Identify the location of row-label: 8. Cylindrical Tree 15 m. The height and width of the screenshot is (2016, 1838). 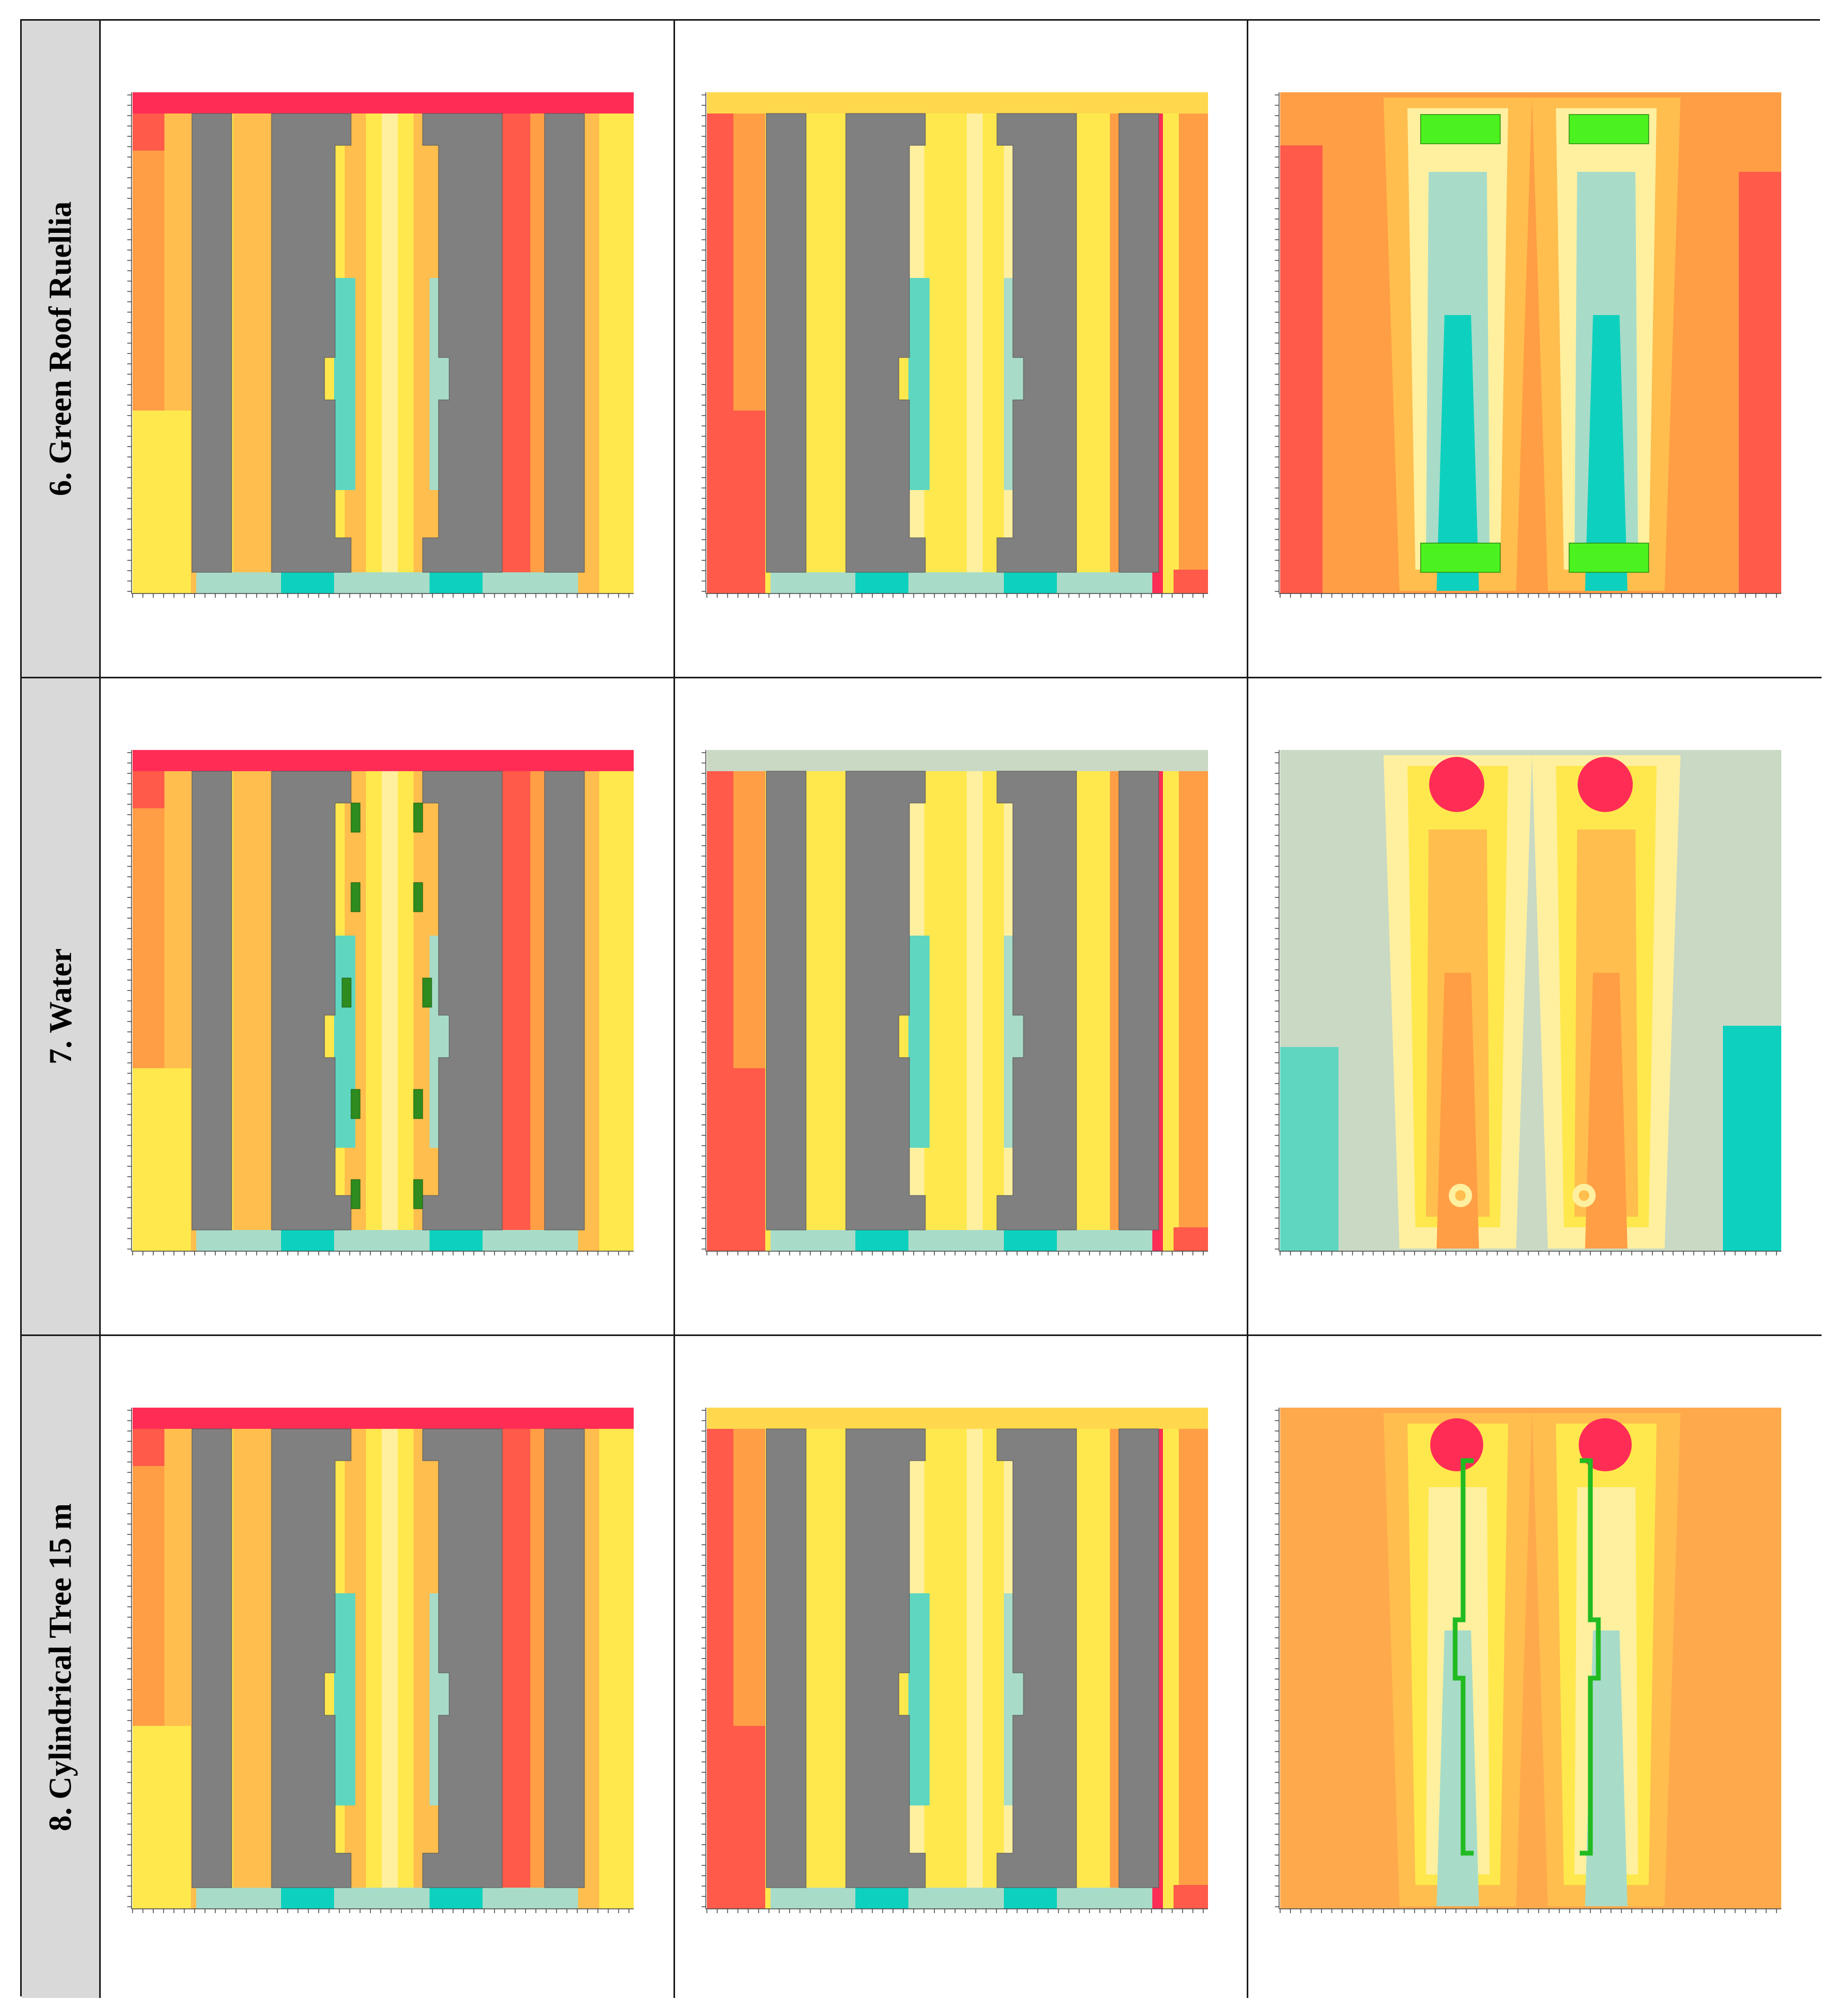
(60, 1667).